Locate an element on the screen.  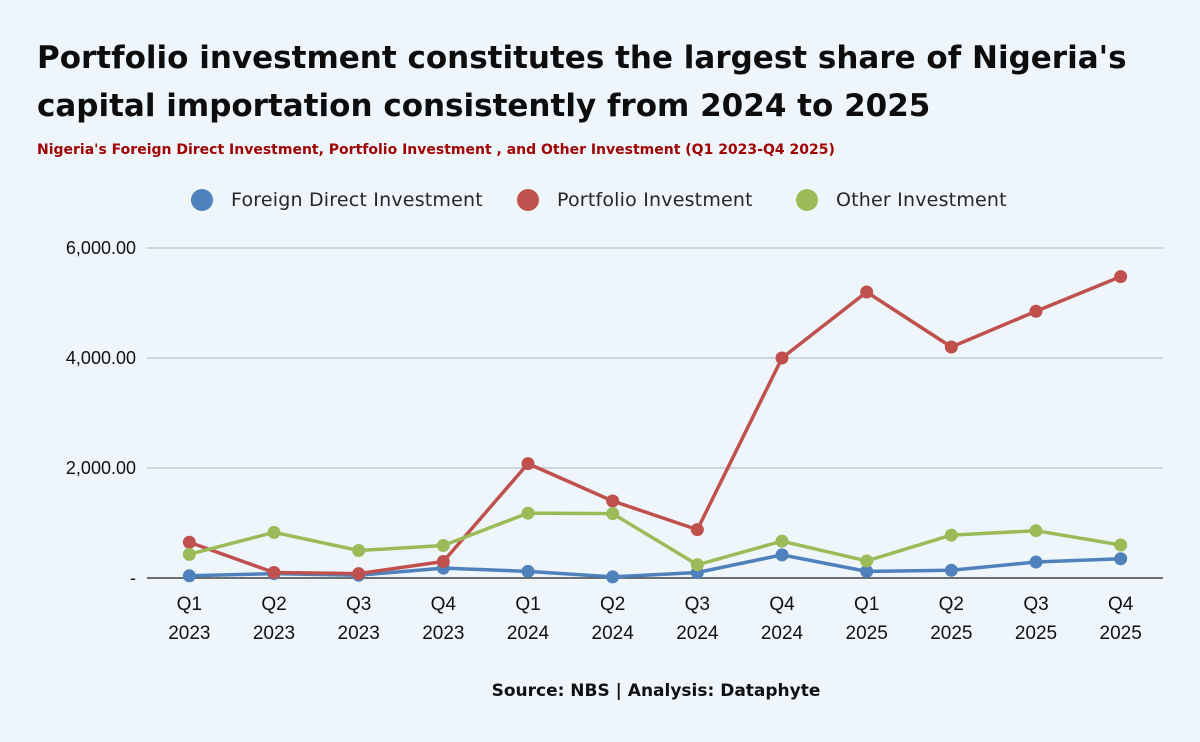
x-tick-label-quarter-6: Q3 is located at coordinates (697, 604).